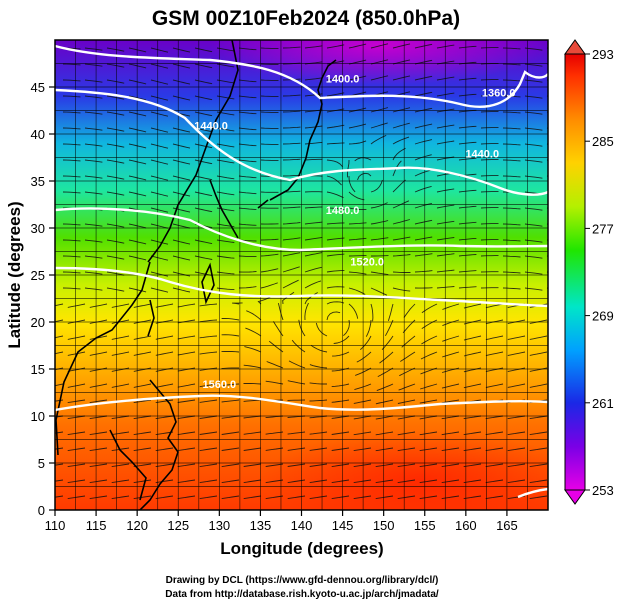  I want to click on x-tick-label: 165, so click(507, 525).